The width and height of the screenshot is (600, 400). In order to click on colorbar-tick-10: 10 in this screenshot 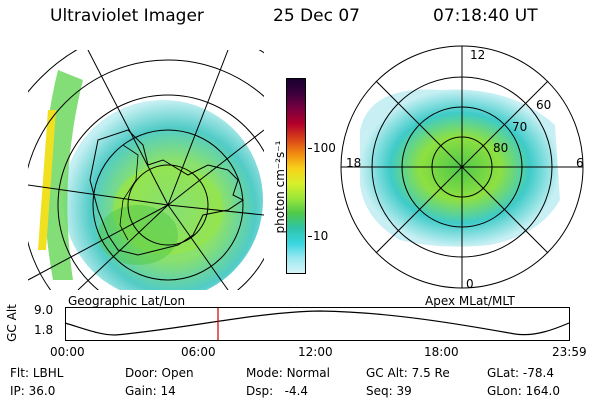, I will do `click(321, 236)`.